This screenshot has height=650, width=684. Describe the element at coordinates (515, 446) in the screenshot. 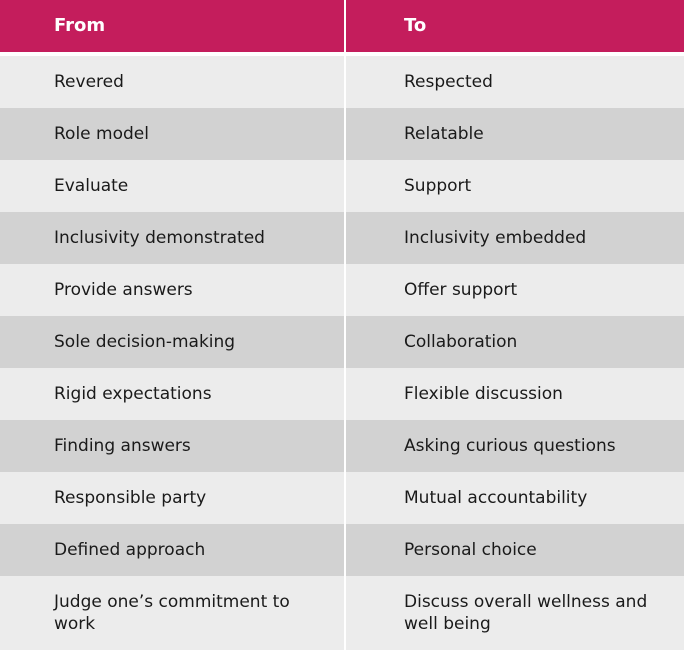

I see `to-cell: Asking curious questions` at that location.